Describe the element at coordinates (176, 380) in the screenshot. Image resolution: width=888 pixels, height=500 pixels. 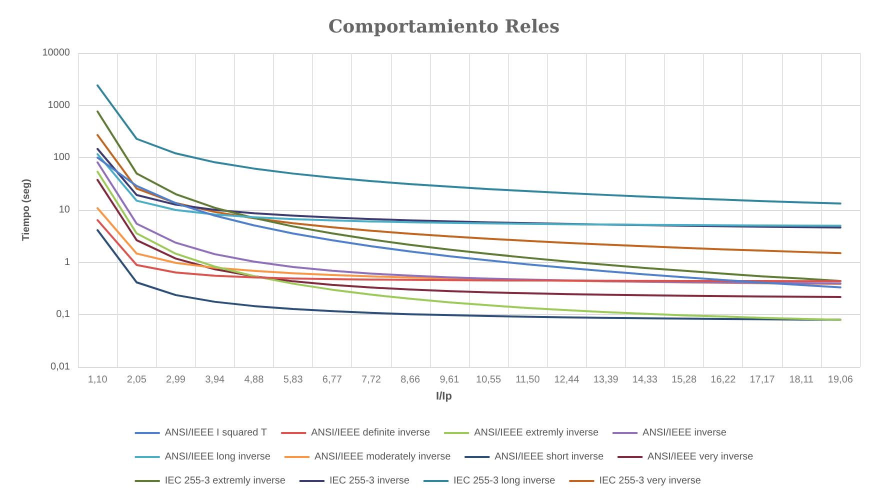
I see `x-tick-label: 2,99` at that location.